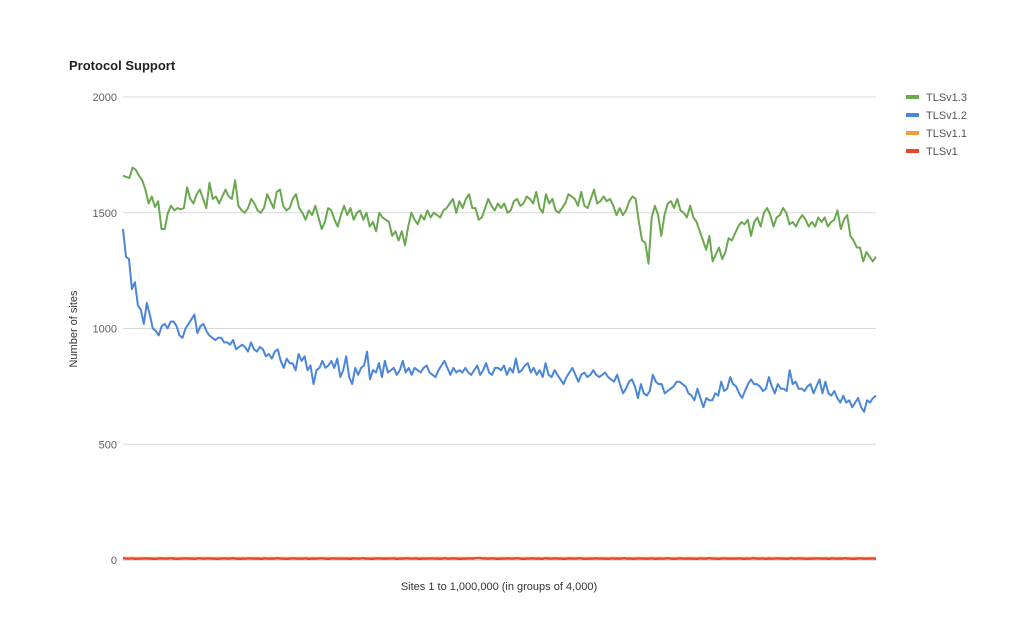 This screenshot has height=640, width=1025. What do you see at coordinates (912, 151) in the screenshot?
I see `legend-swatch-tlsv1` at bounding box center [912, 151].